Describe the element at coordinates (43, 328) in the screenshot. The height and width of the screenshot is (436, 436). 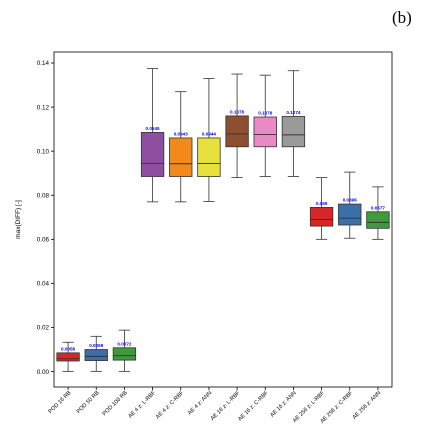
I see `y-tick-label: 0.02` at that location.